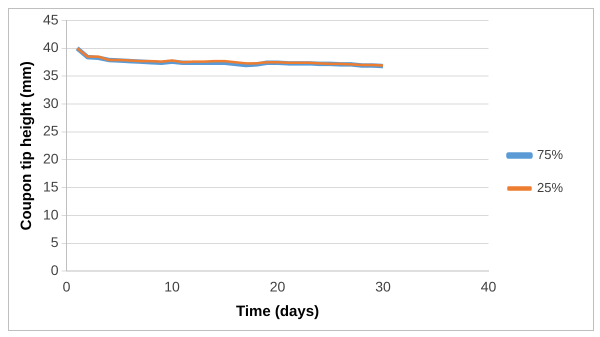 This screenshot has width=600, height=337. Describe the element at coordinates (50, 74) in the screenshot. I see `y-tick-label: 35` at that location.